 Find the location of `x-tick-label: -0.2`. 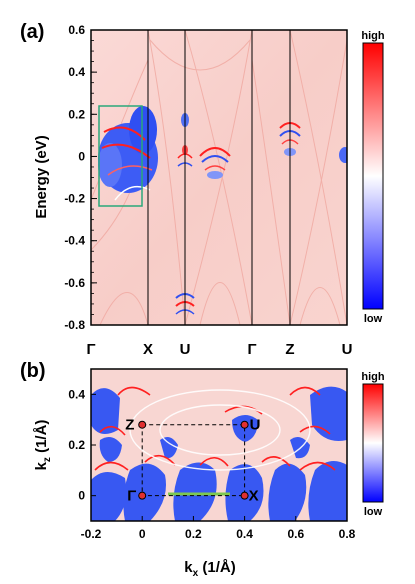

x-tick-label: -0.2 is located at coordinates (91, 534).